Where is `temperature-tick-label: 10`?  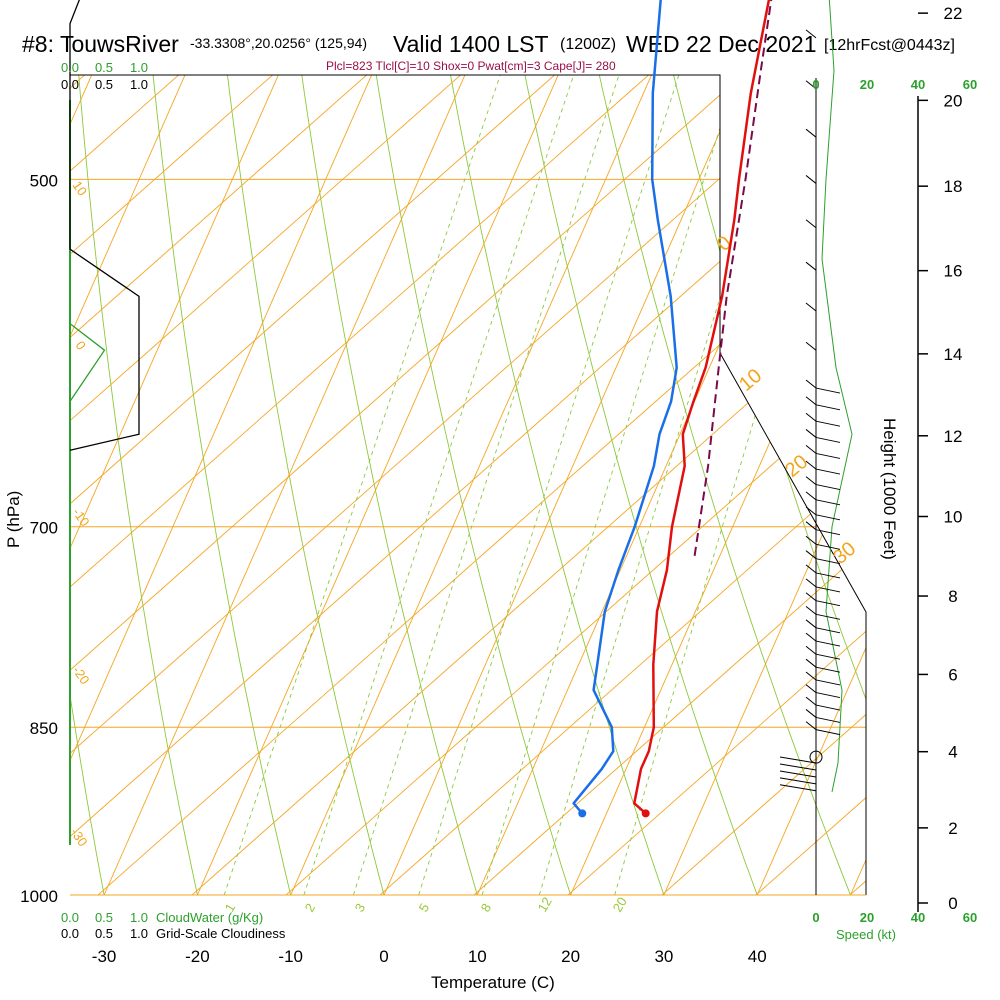 temperature-tick-label: 10 is located at coordinates (477, 956).